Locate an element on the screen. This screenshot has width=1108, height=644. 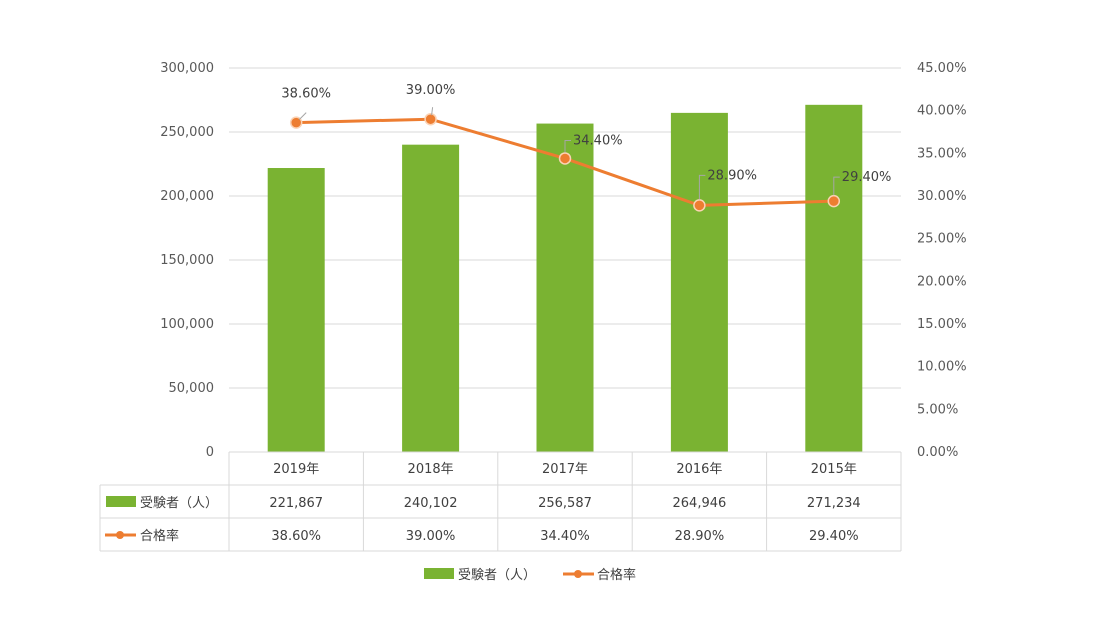
bar-legend-key is located at coordinates (121, 501).